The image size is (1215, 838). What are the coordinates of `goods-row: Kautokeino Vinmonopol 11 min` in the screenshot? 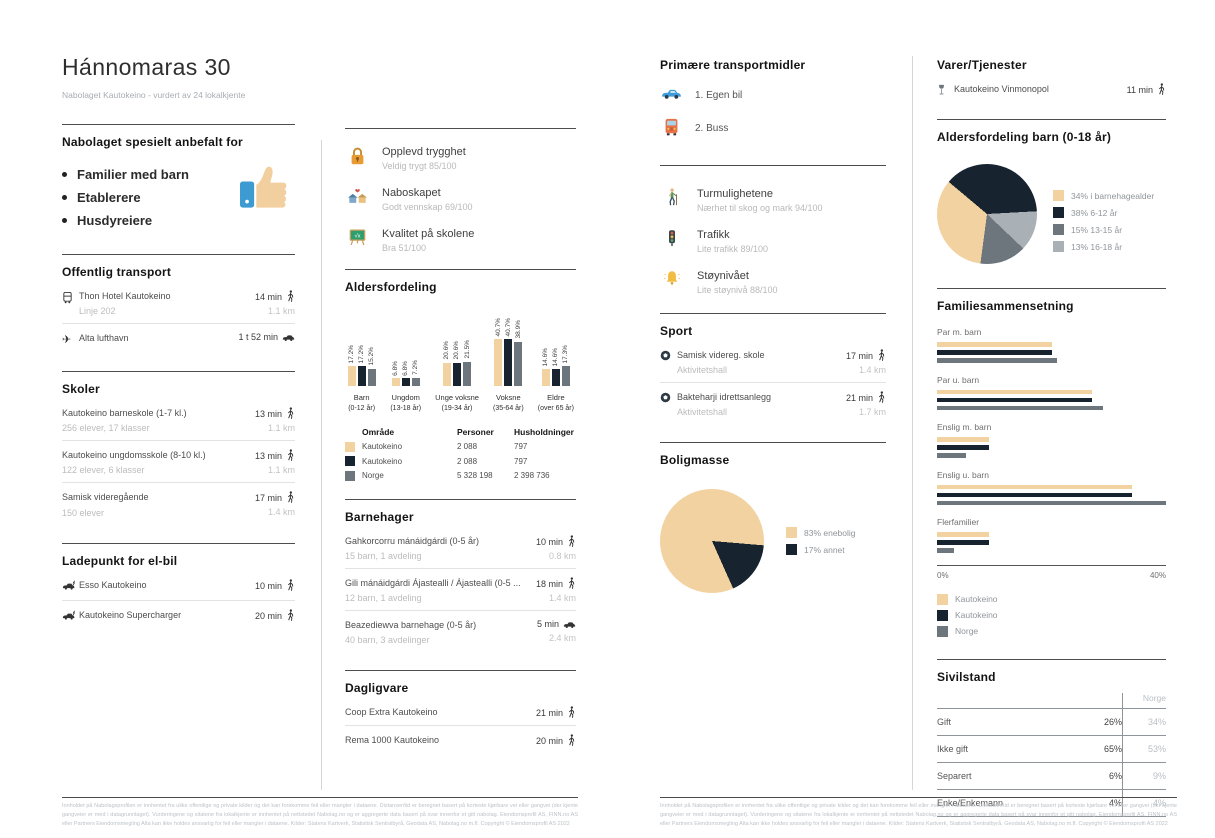 It's located at (1051, 90).